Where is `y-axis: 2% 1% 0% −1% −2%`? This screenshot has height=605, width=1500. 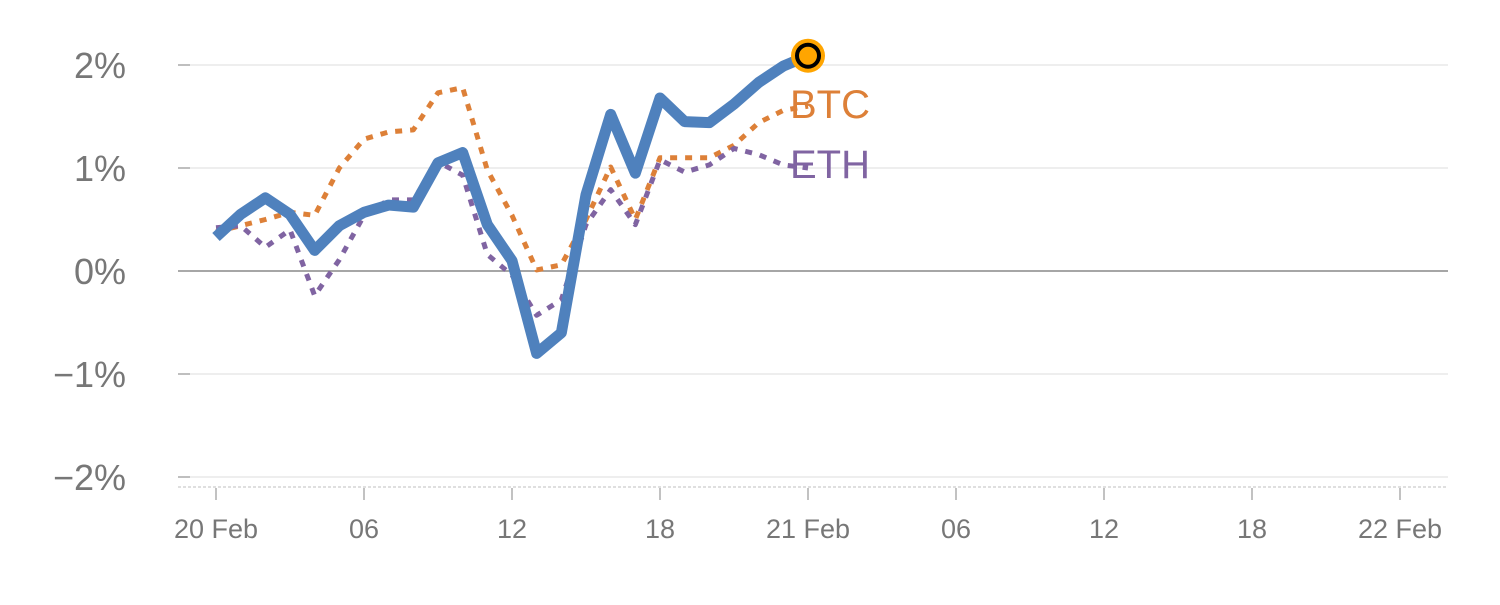 y-axis: 2% 1% 0% −1% −2% is located at coordinates (121, 271).